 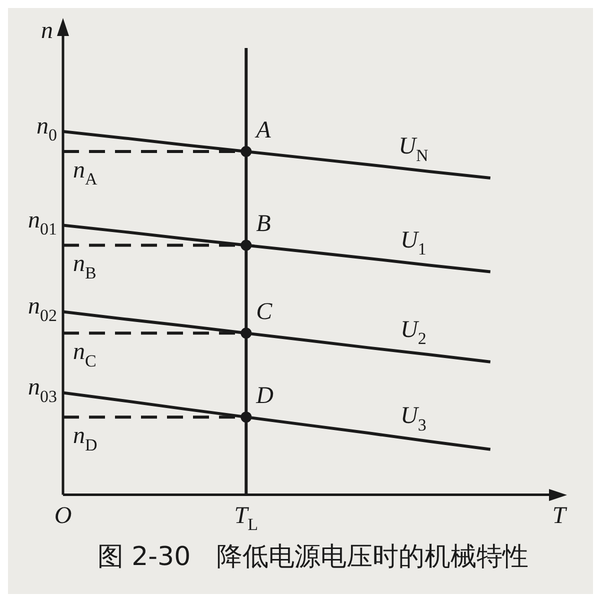 I want to click on text: 图 2-30 降低电源电压时的机械特性, so click(x=313, y=557).